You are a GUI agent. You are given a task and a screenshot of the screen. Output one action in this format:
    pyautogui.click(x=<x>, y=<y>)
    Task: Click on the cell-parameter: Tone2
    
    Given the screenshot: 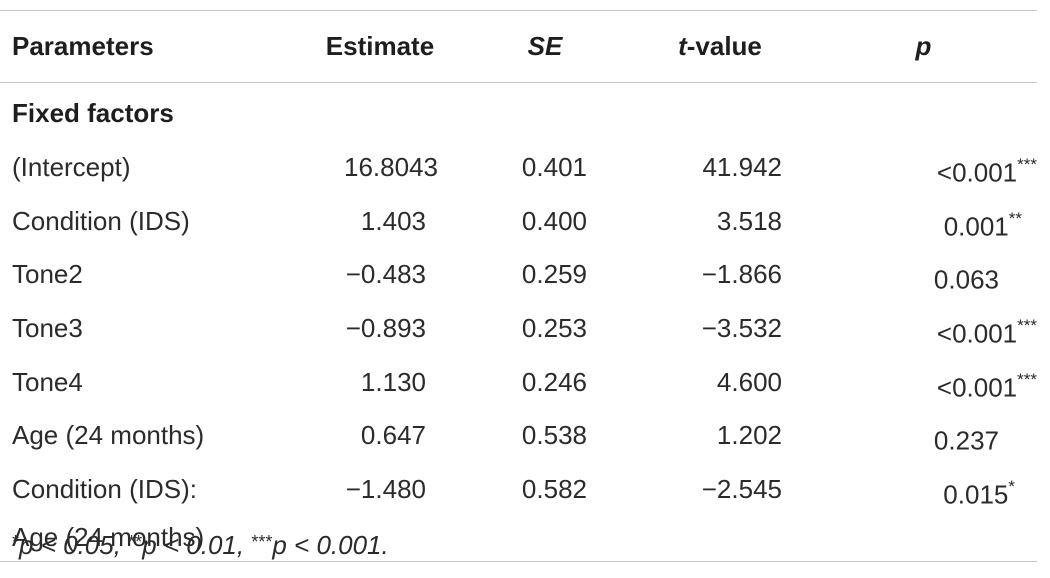 What is the action you would take?
    pyautogui.click(x=47, y=274)
    